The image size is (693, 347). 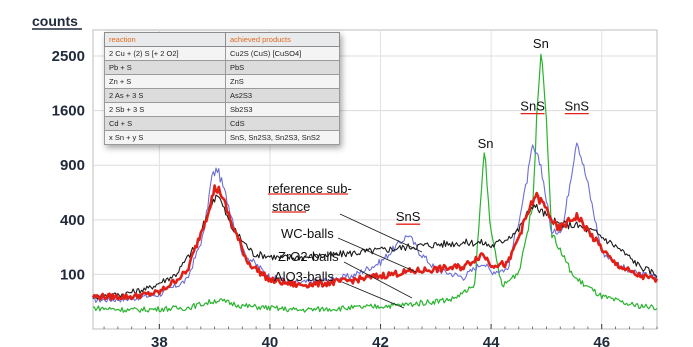 I want to click on header-products: achieved products, so click(x=282, y=39).